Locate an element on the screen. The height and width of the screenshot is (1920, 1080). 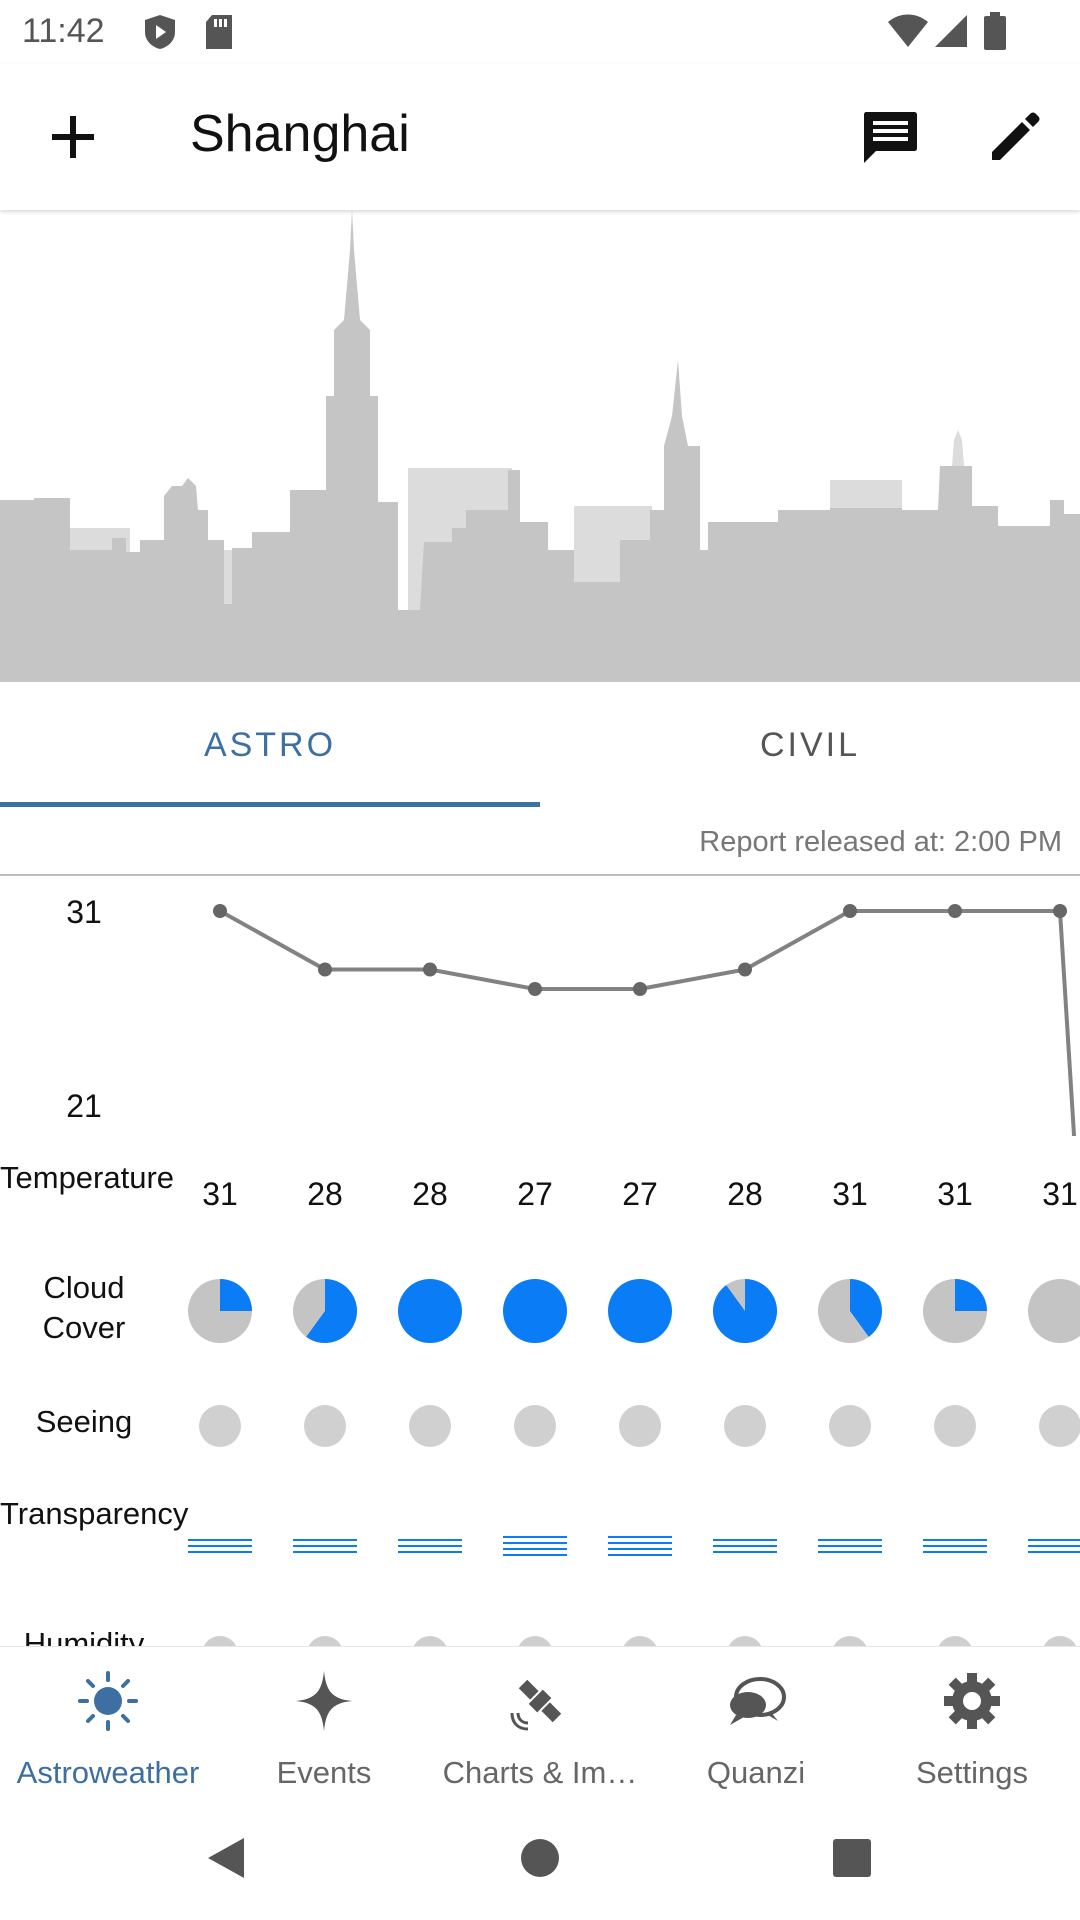
divider is located at coordinates (540, 875).